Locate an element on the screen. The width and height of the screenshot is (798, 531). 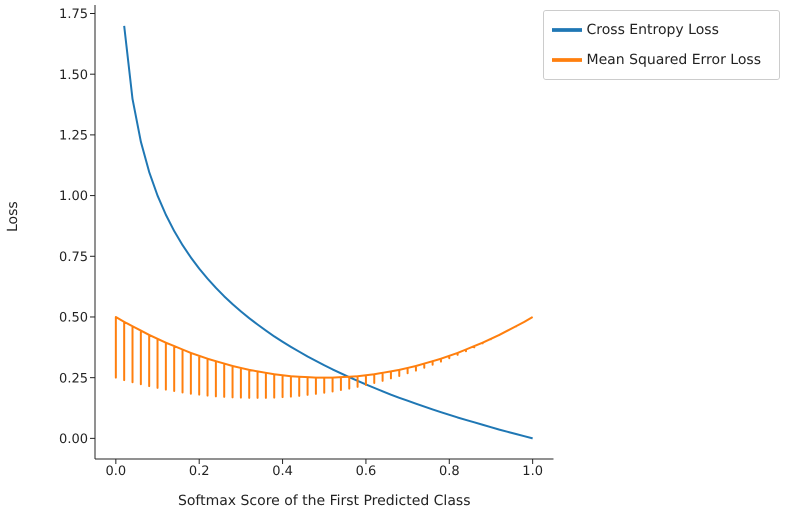
y-tick-label: 1.25 is located at coordinates (73, 136).